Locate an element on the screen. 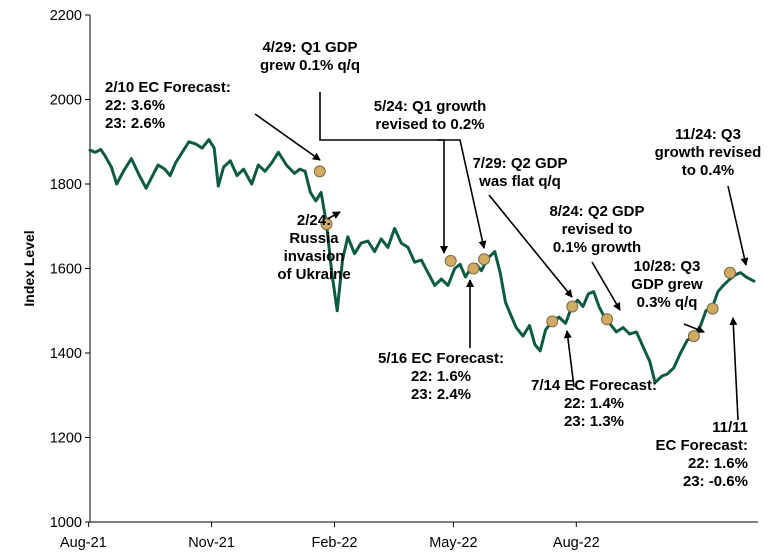 This screenshot has height=559, width=770. annotation-label: 10/28: Q3 GDP grew 0.3% q/q is located at coordinates (667, 284).